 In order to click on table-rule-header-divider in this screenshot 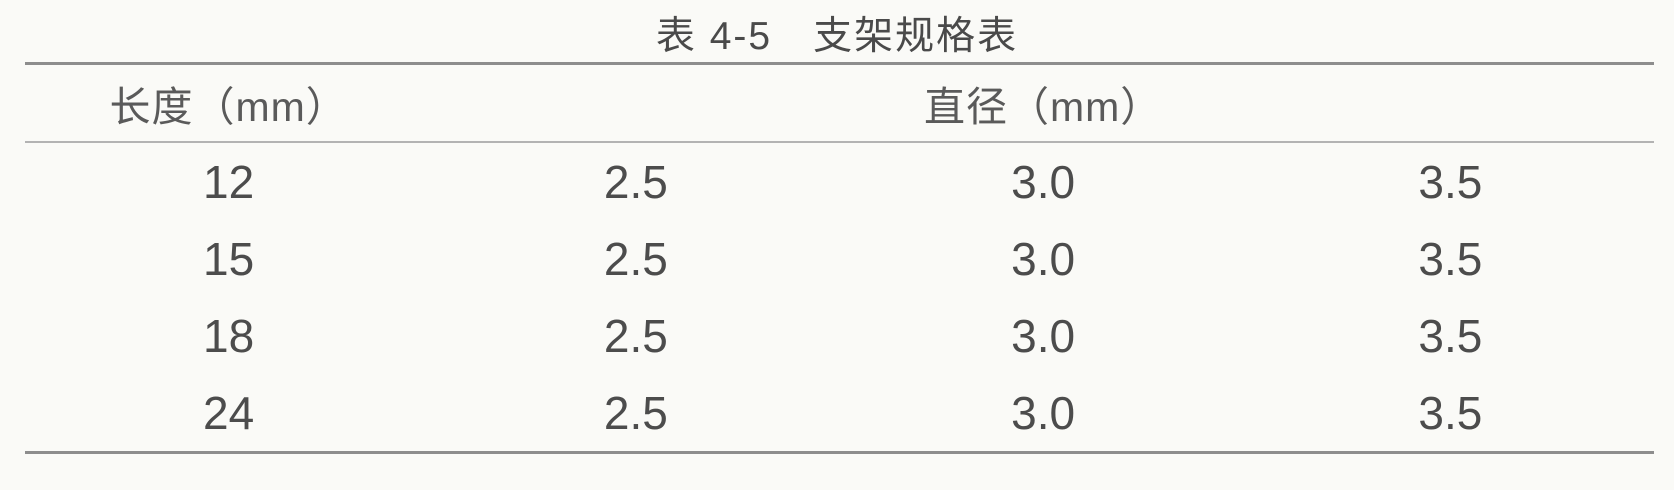, I will do `click(839, 142)`.